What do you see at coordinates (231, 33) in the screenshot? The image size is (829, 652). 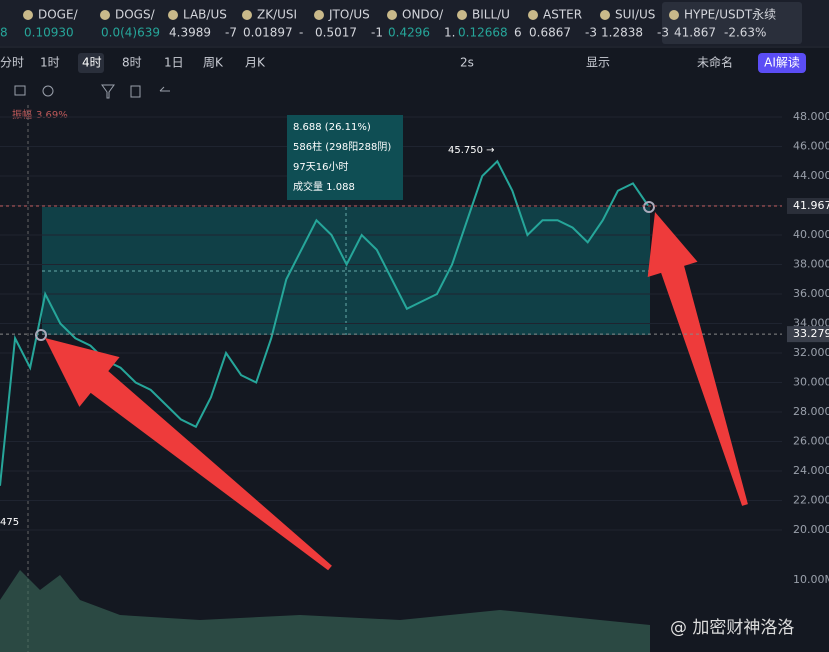 I see `ticker-change: -7` at bounding box center [231, 33].